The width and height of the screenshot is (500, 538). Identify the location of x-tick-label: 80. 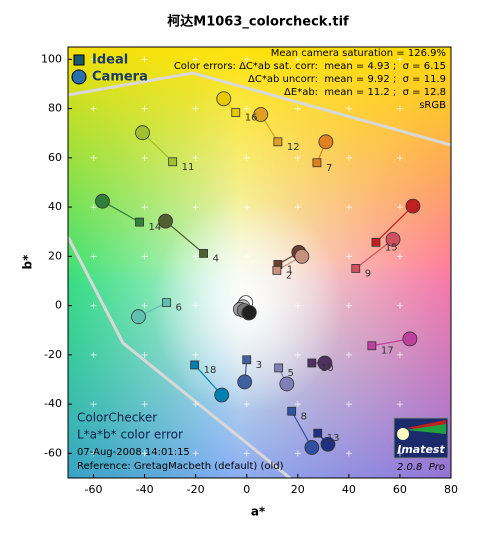
(451, 489).